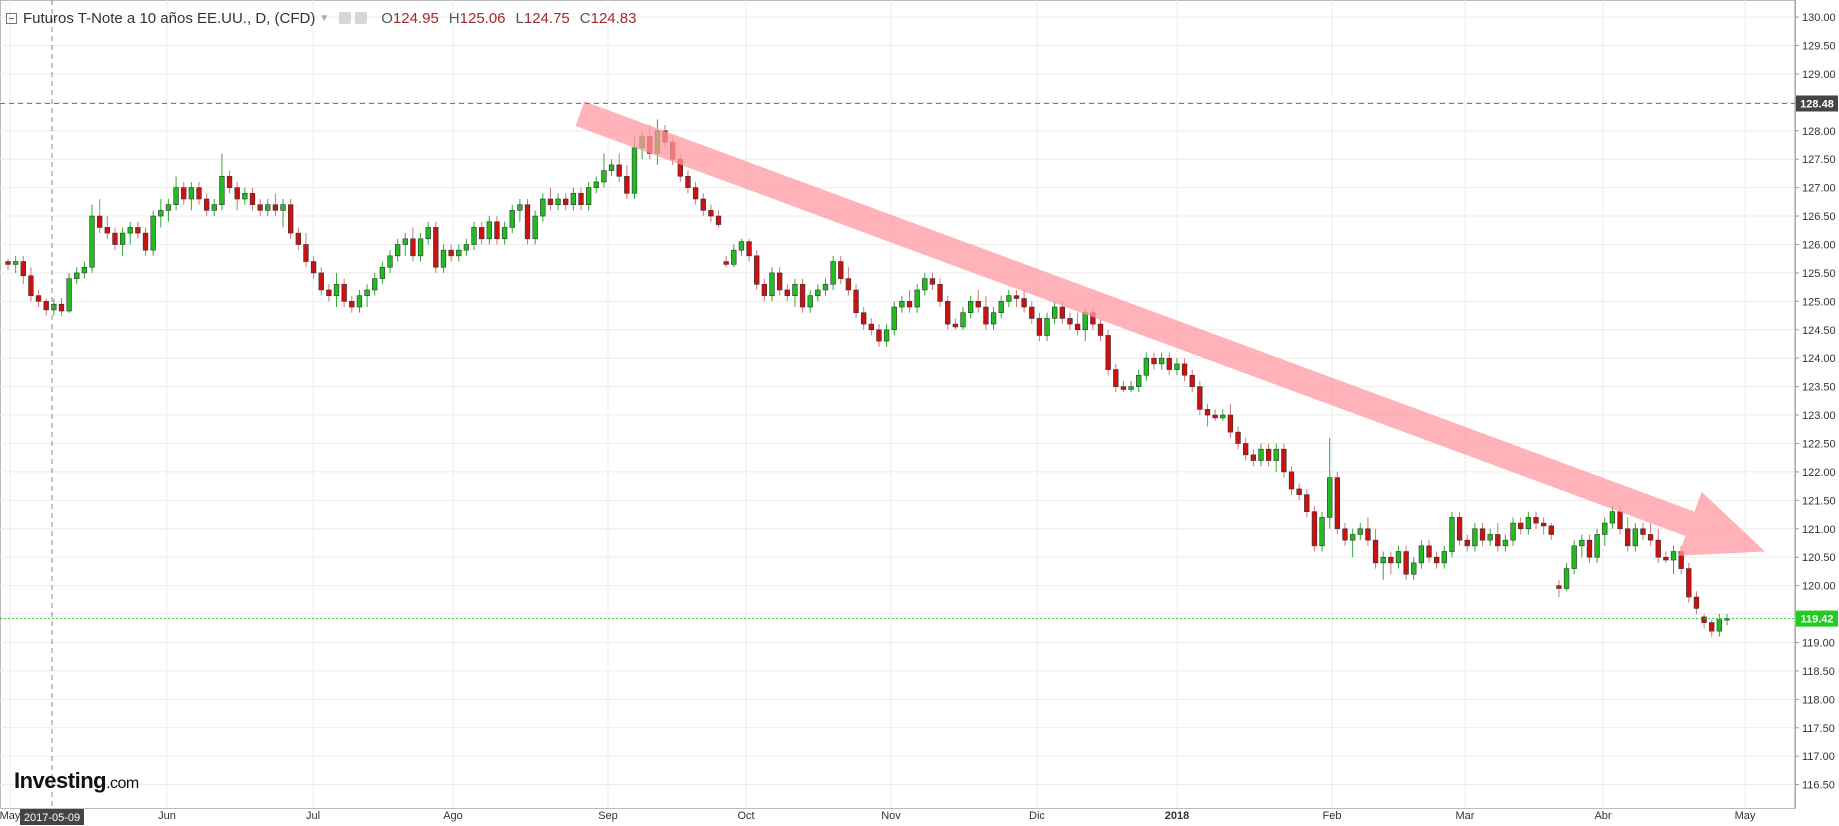 Image resolution: width=1839 pixels, height=826 pixels. What do you see at coordinates (1819, 530) in the screenshot?
I see `y-tick-label: 121.00` at bounding box center [1819, 530].